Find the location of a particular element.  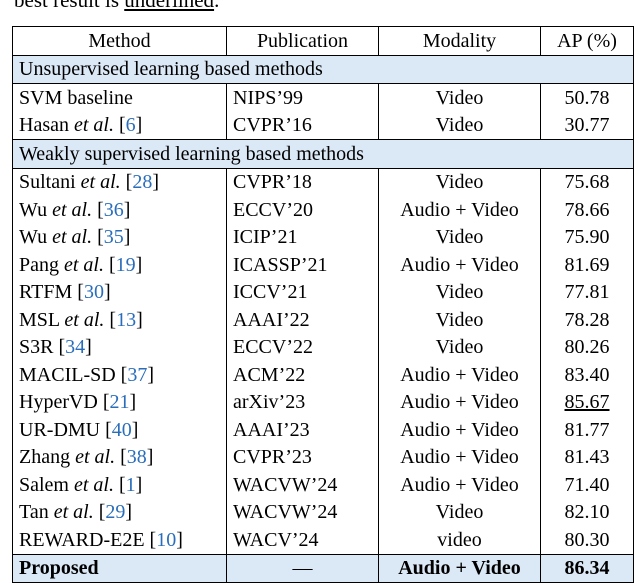

method-cell: Wu et al. [35] is located at coordinates (119, 237).